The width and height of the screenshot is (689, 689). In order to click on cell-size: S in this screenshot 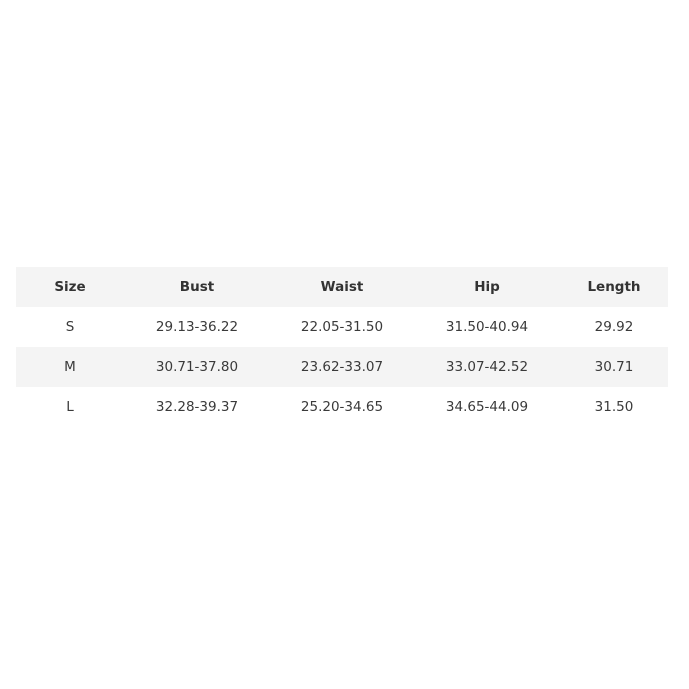, I will do `click(70, 327)`.